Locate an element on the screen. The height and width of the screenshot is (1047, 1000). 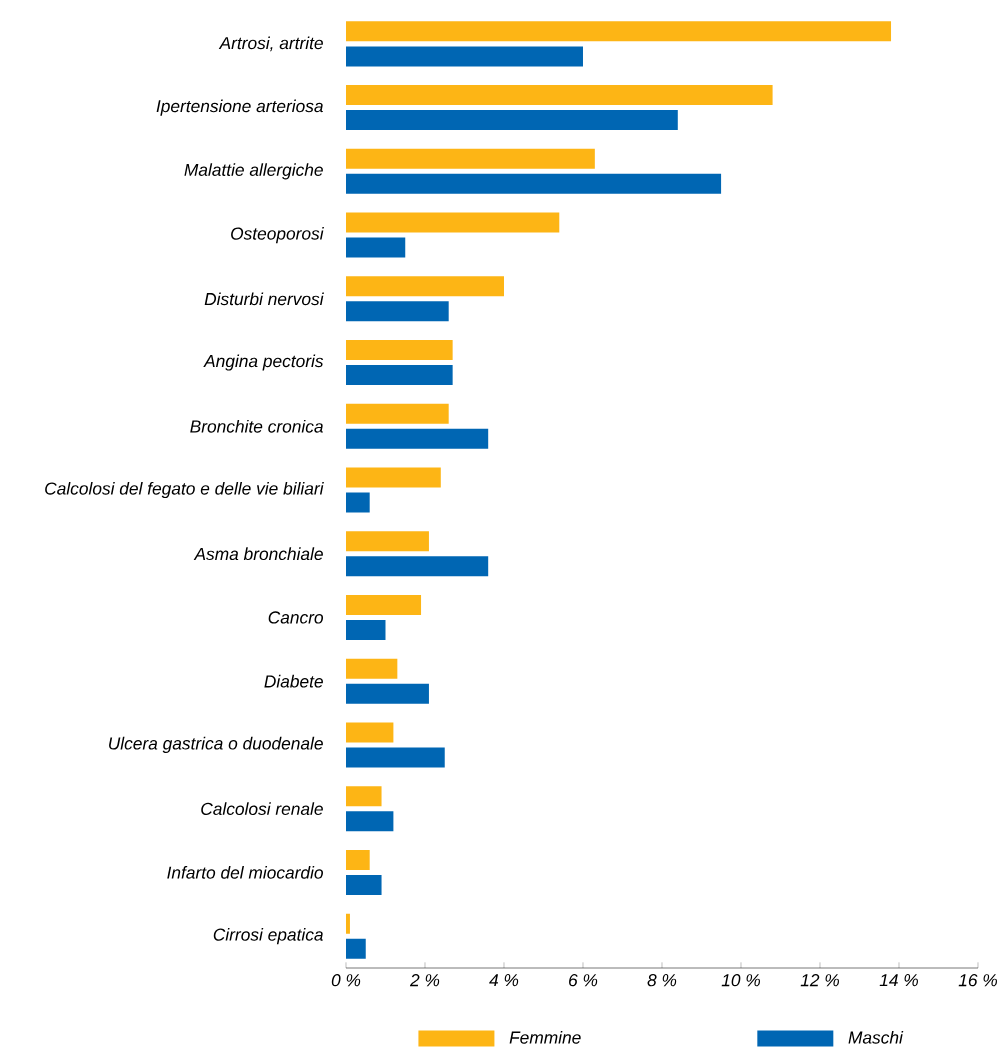
y-tick-label: Calcolosi del fegato e delle vie biliari is located at coordinates (184, 490).